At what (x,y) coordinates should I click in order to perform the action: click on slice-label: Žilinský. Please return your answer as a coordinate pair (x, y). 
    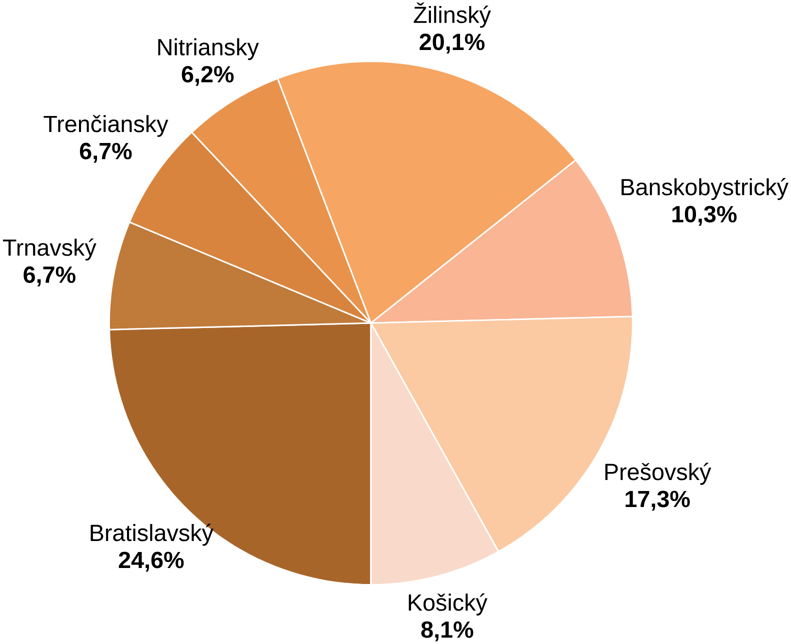
    Looking at the image, I should click on (452, 15).